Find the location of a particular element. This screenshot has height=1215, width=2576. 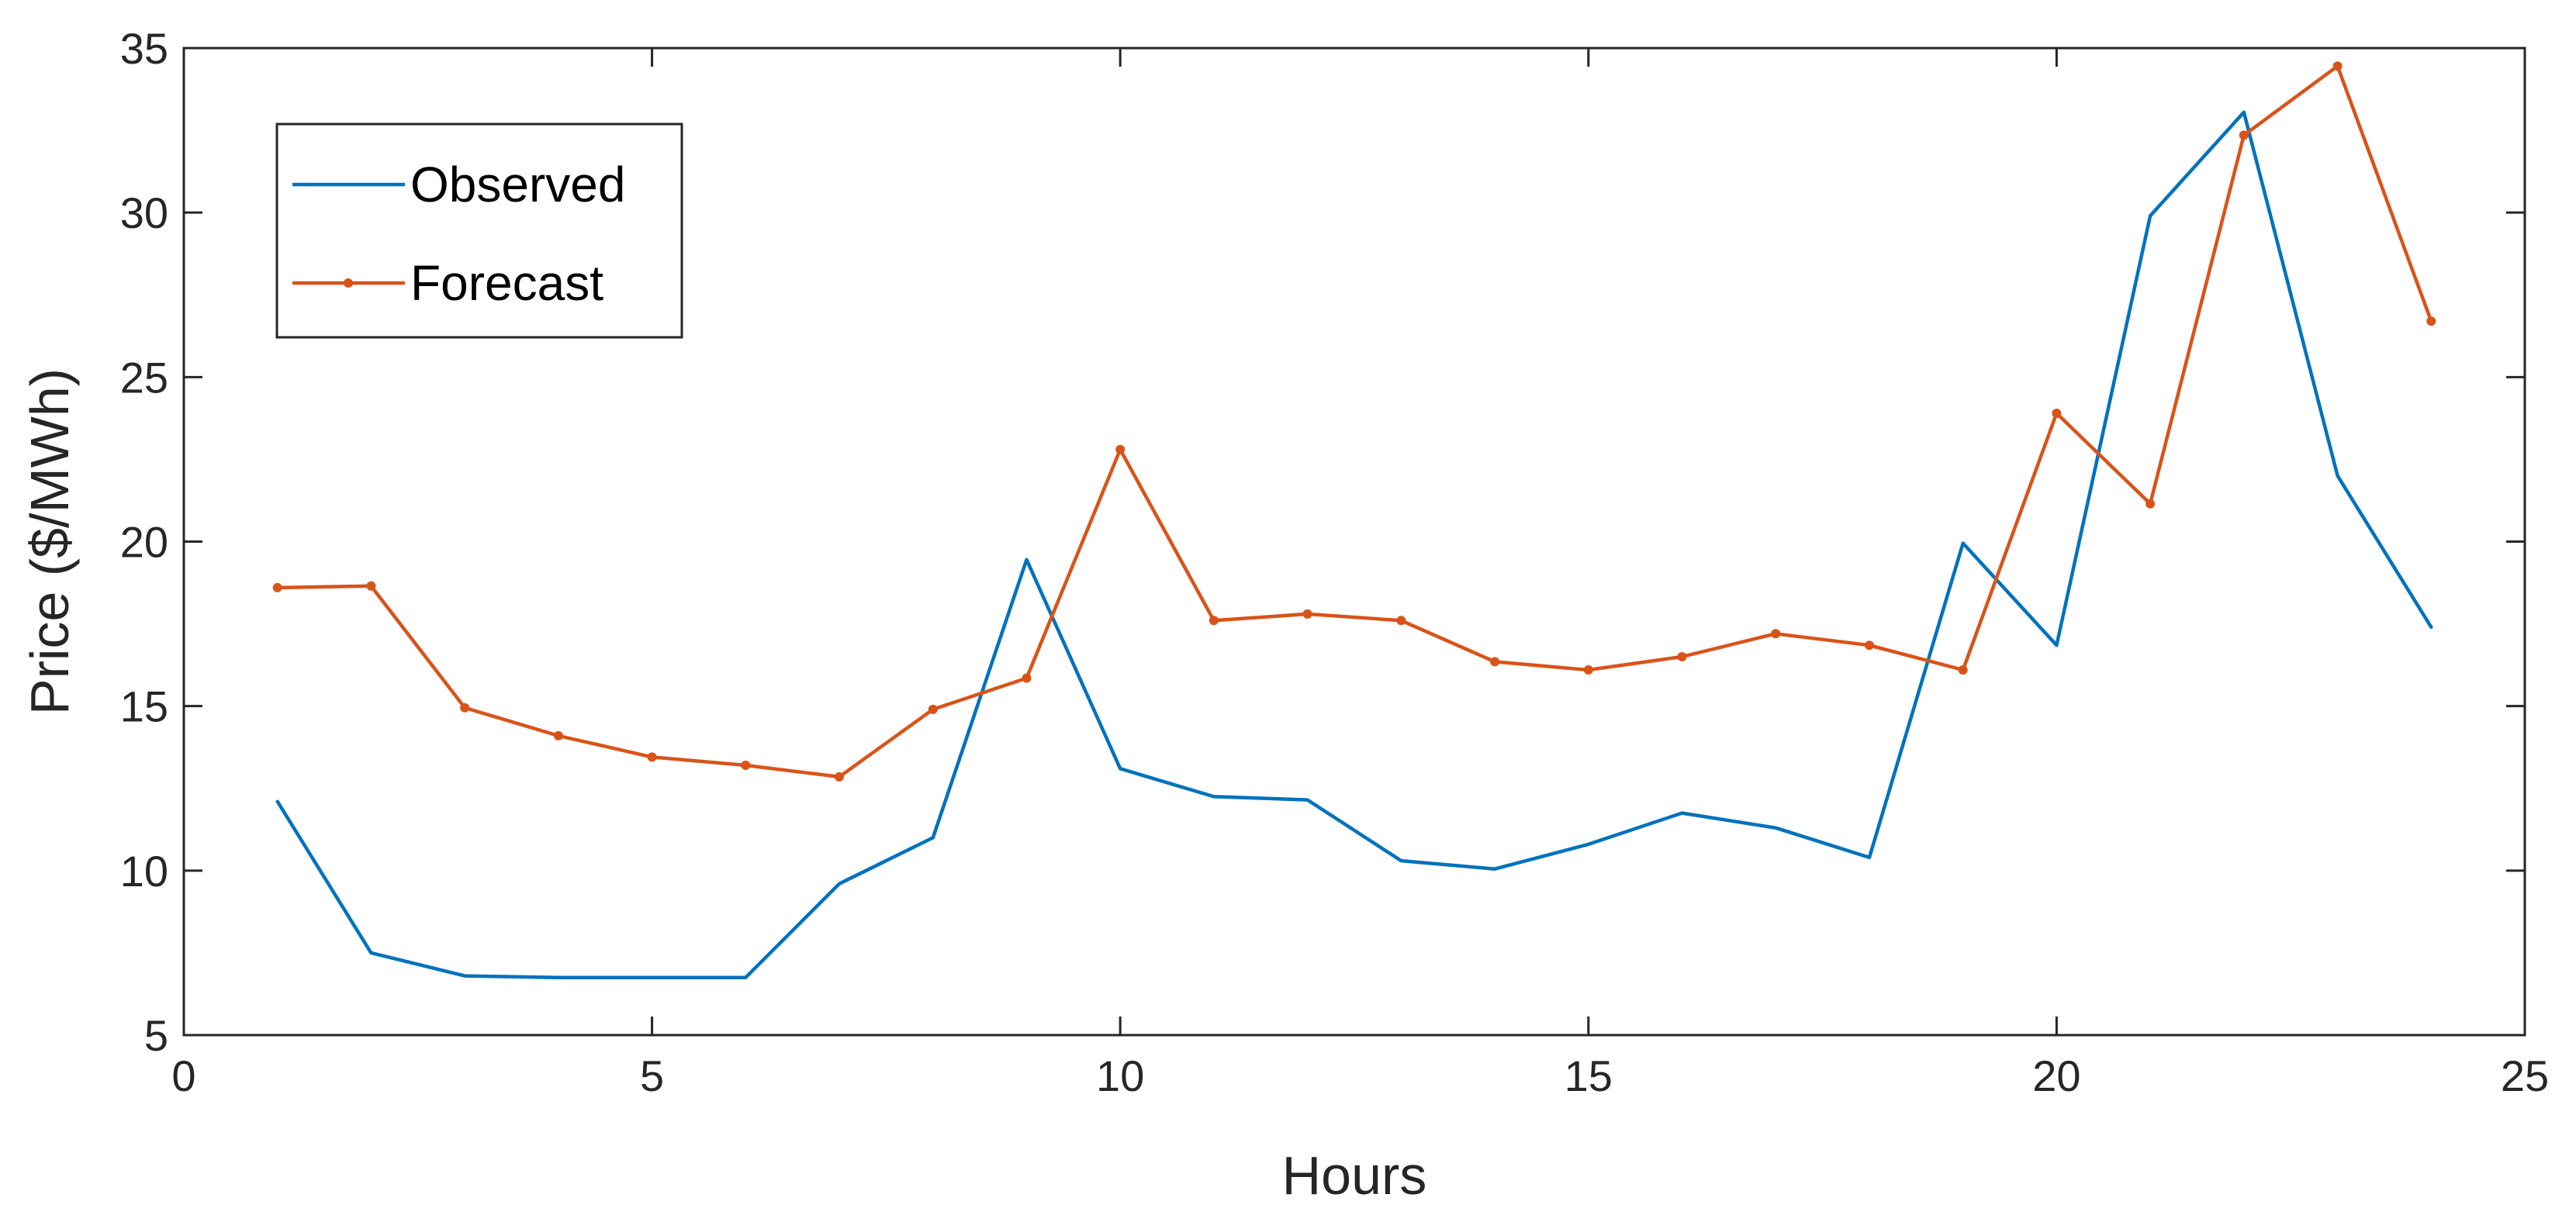

y-tick-label: 15 is located at coordinates (144, 706).